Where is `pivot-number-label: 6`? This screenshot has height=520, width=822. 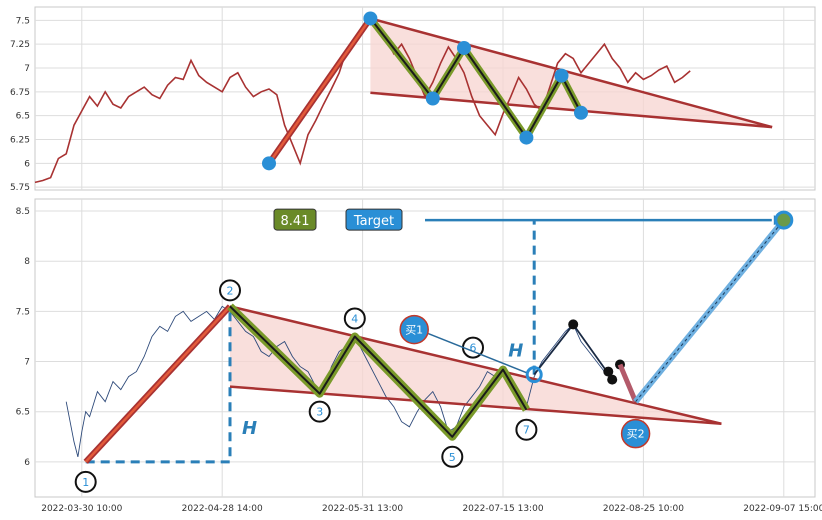
pivot-number-label: 6 is located at coordinates (473, 348).